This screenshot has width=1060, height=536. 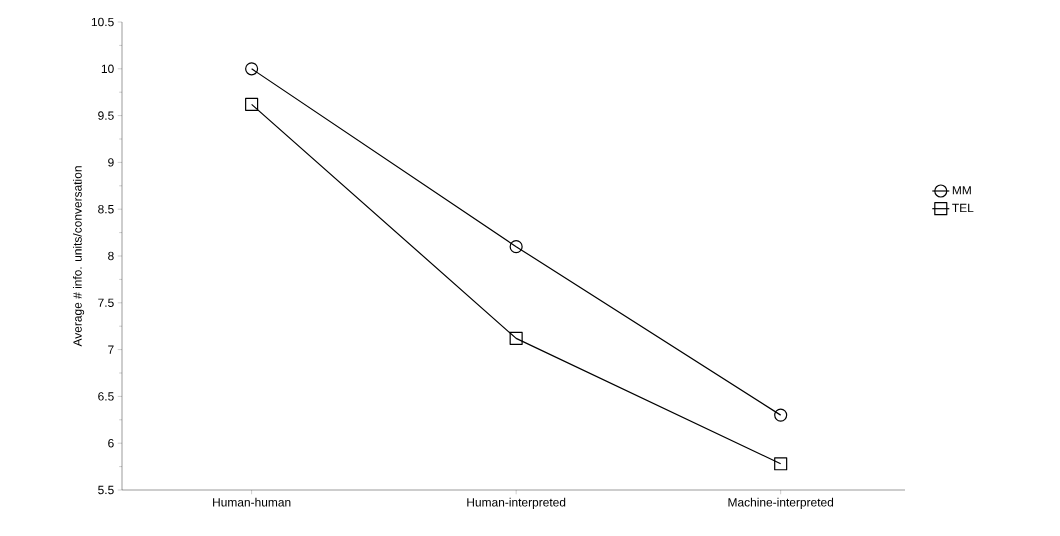 I want to click on y-tick-label: 8, so click(x=111, y=256).